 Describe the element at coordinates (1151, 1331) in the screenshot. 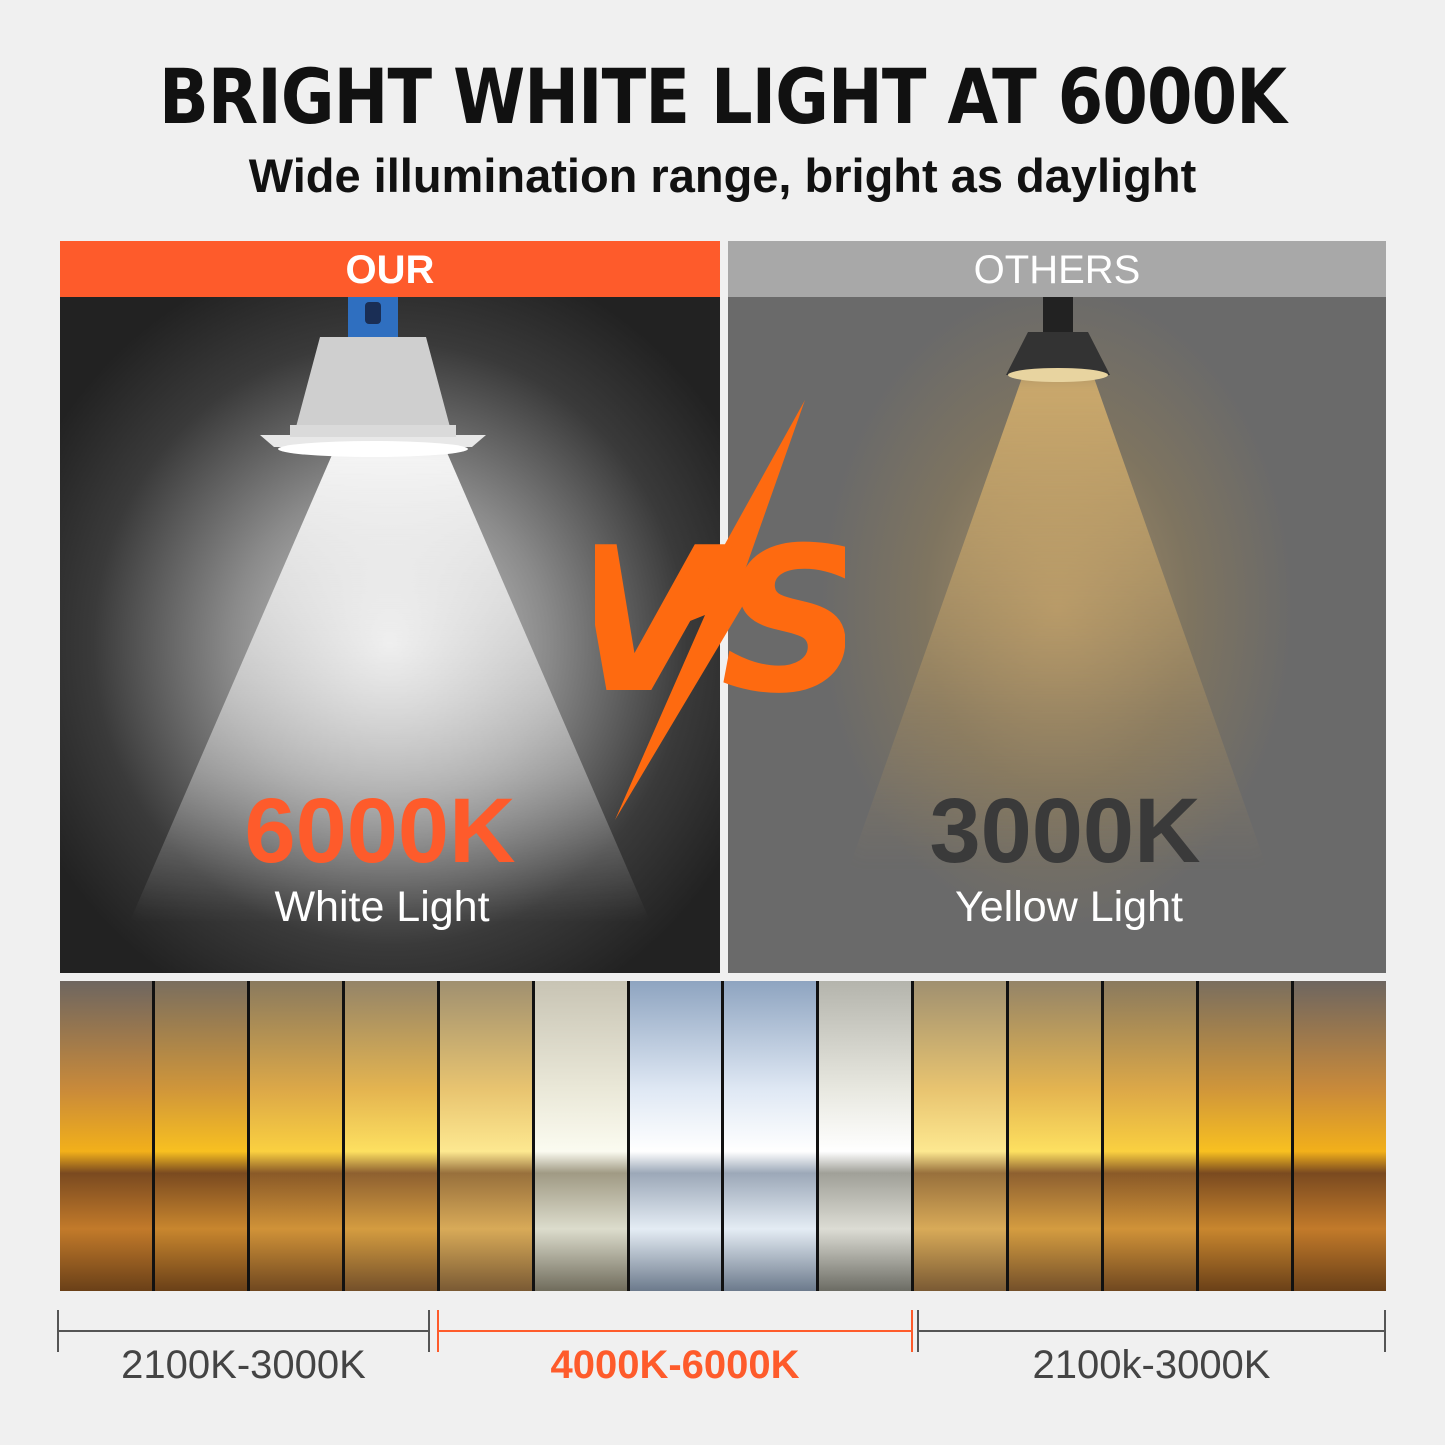

I see `range-bracket-warm-right` at that location.